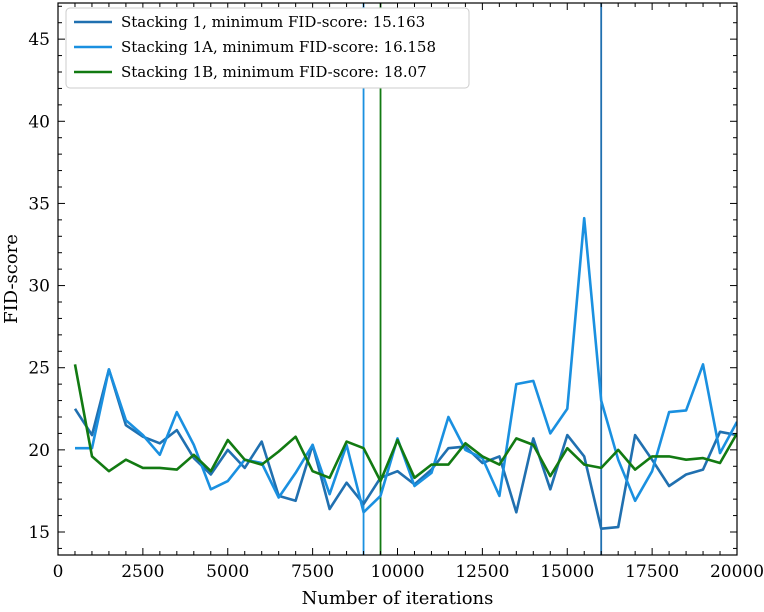 The width and height of the screenshot is (764, 612). I want to click on x-tick-label: 10000, so click(397, 572).